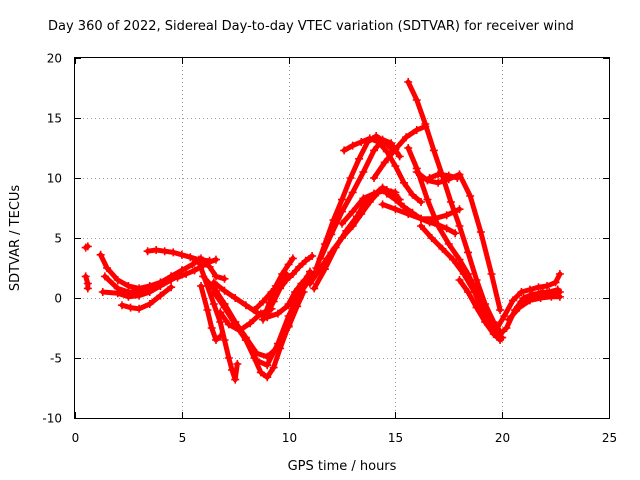  I want to click on x-axis-label: GPS time / hours, so click(342, 466).